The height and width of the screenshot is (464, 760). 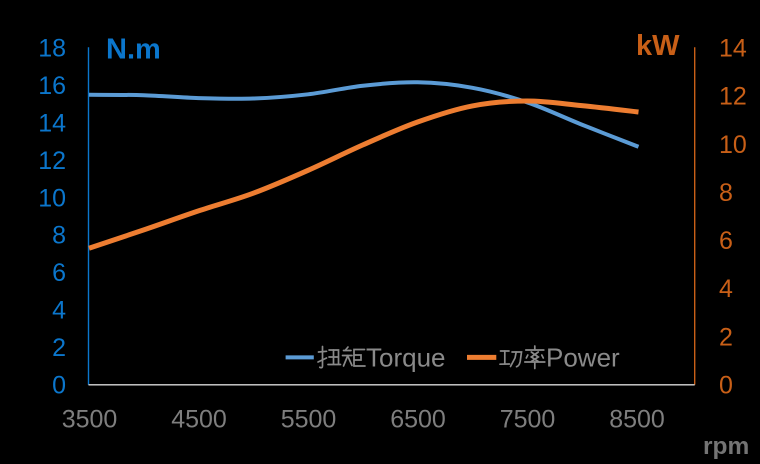 I want to click on svg-text: 18, so click(x=52, y=49).